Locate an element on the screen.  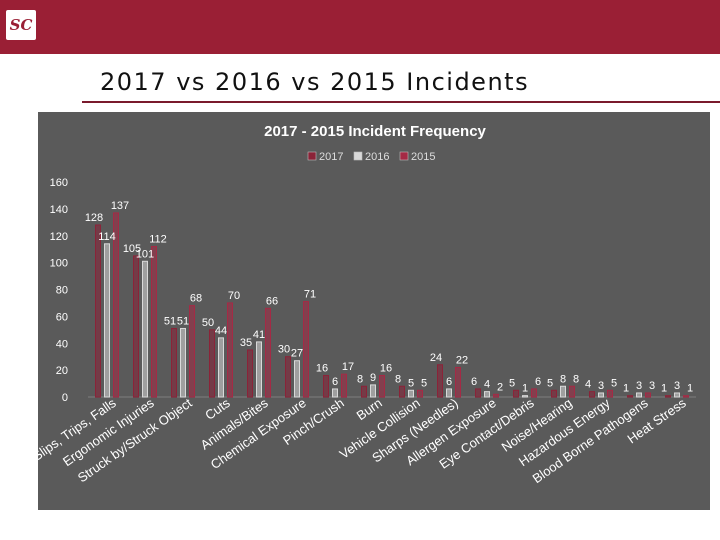
y-tick-label: 100 is located at coordinates (59, 264).